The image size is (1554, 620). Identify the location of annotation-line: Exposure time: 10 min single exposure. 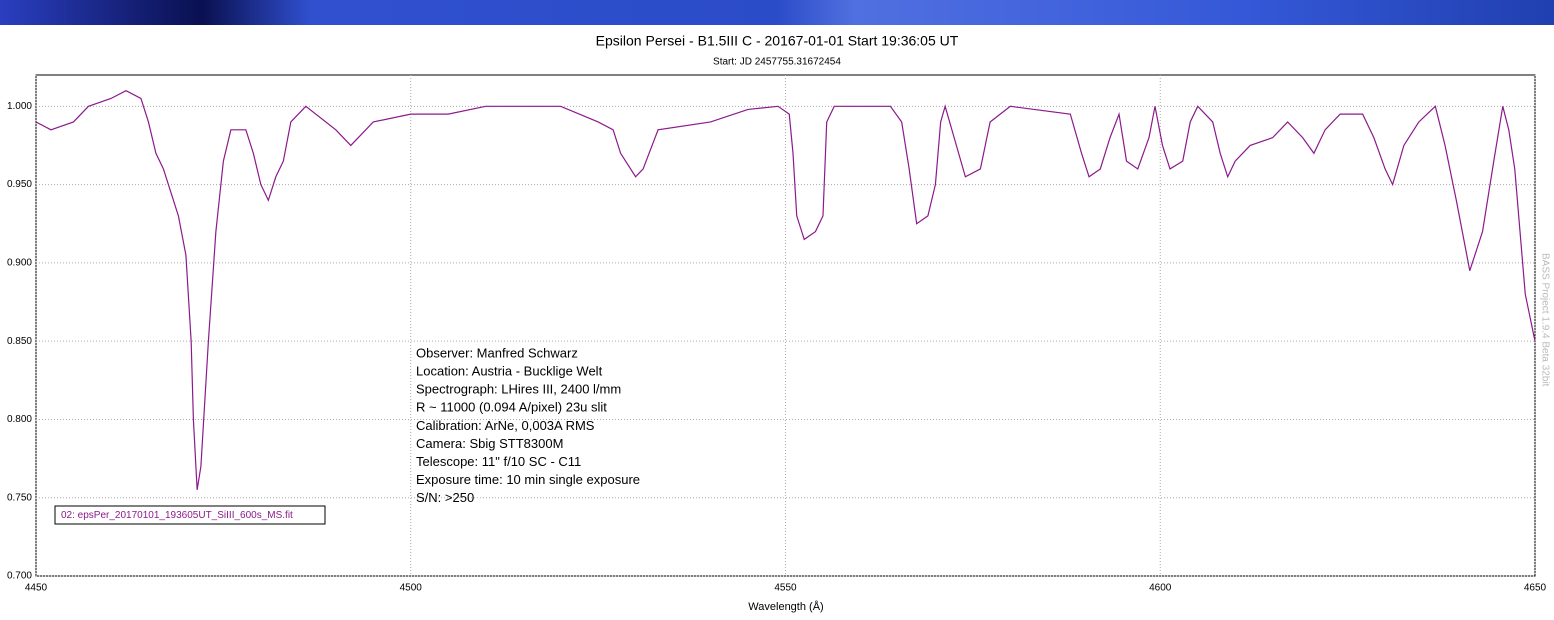
(528, 479).